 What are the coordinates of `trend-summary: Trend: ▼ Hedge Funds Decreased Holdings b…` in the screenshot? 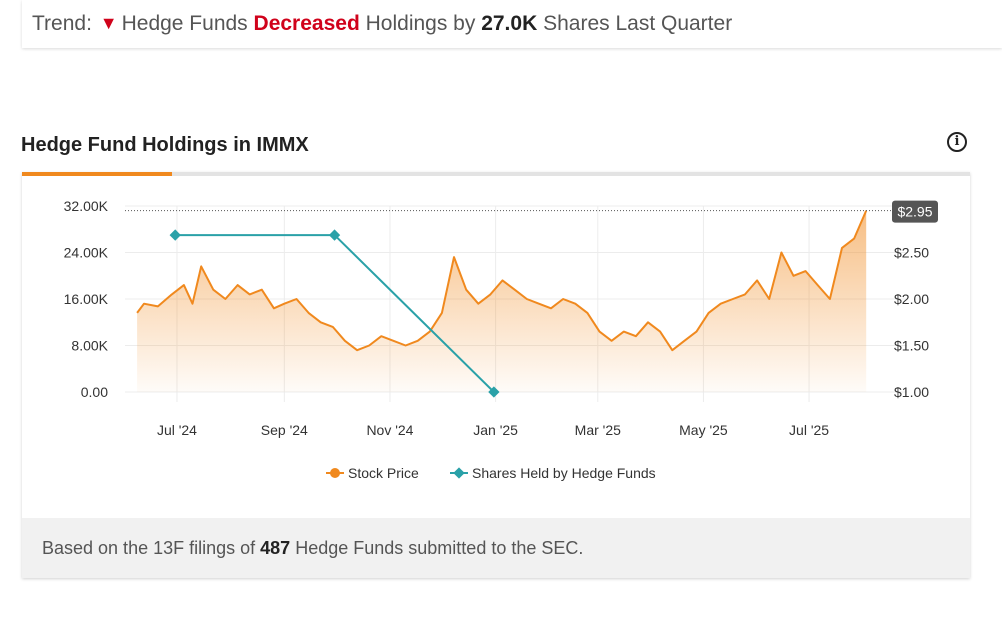 It's located at (382, 24).